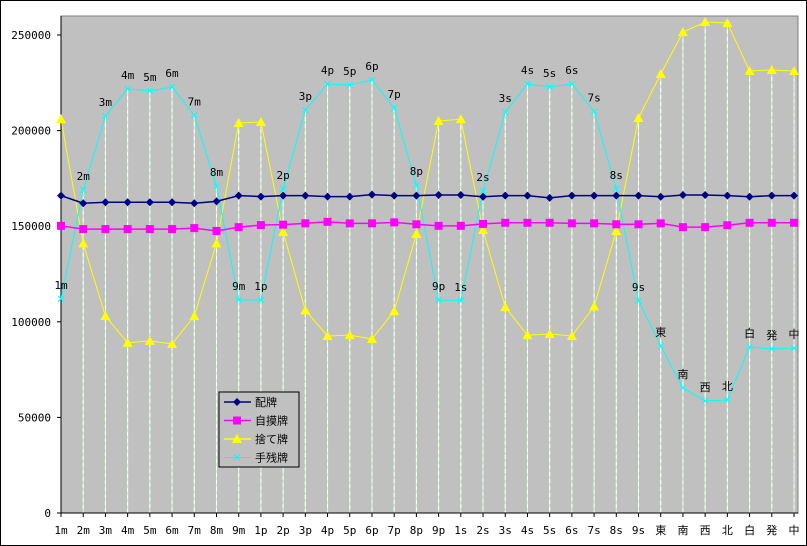 This screenshot has height=546, width=807. I want to click on y-tick-label: 250000, so click(31, 35).